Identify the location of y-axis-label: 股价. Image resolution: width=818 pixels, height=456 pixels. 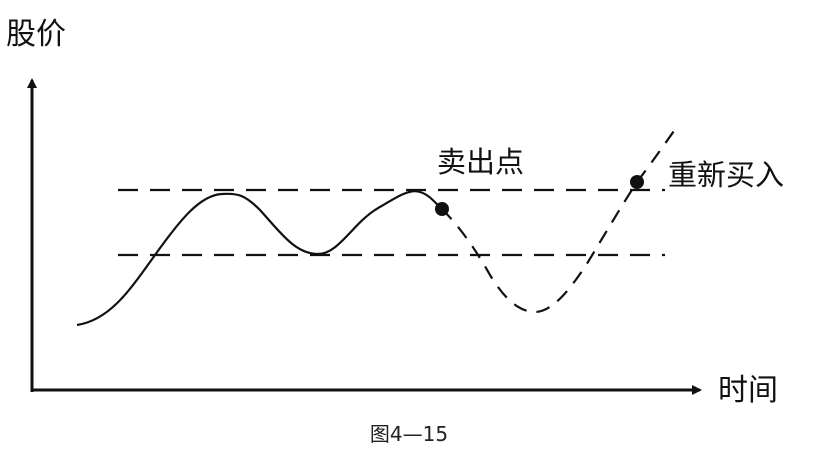
(36, 34).